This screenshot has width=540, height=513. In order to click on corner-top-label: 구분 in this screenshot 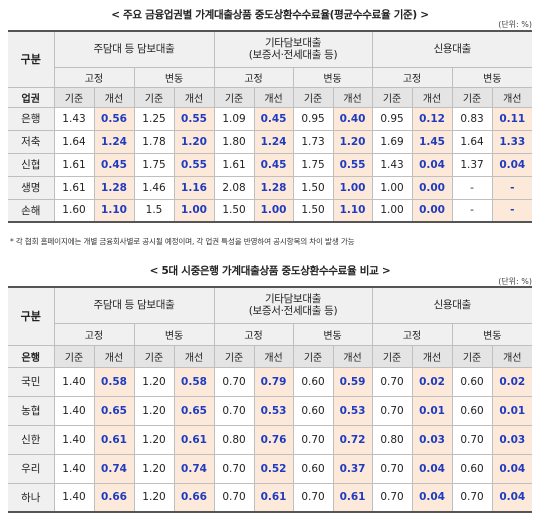, I will do `click(30, 60)`.